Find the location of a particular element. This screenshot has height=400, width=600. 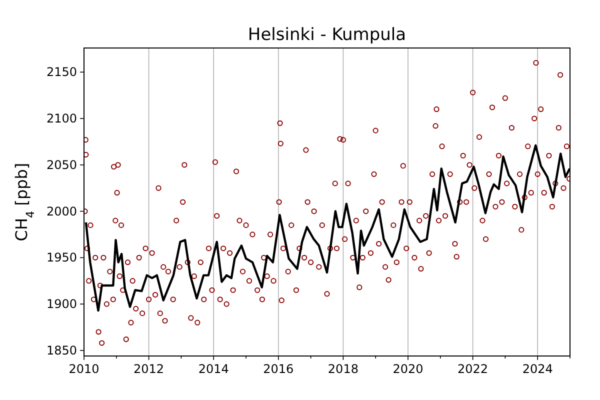

x-tick-label: 2014 is located at coordinates (213, 369).